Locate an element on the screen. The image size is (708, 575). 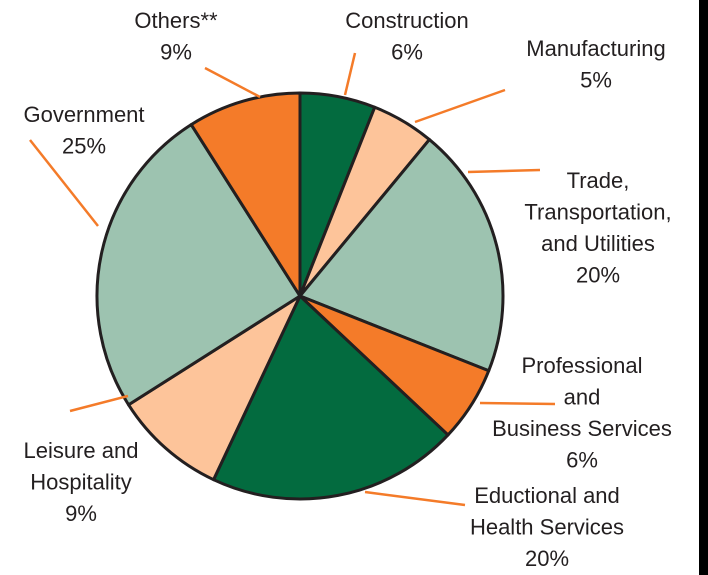
slice-label: Business Services is located at coordinates (582, 428).